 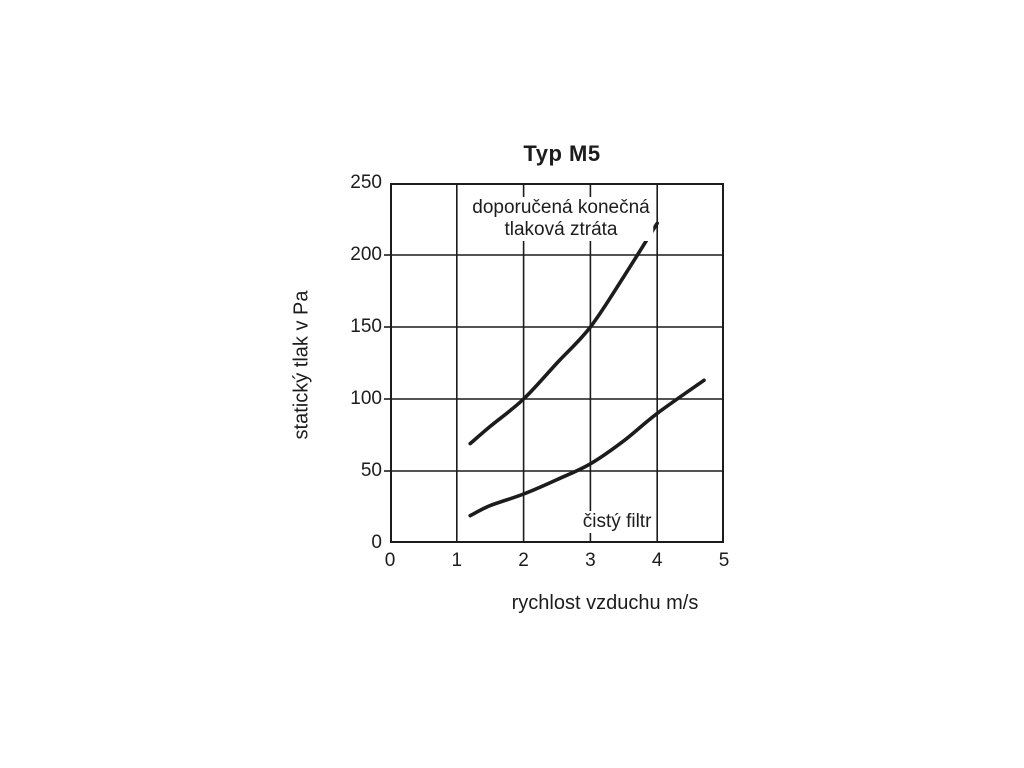 What do you see at coordinates (657, 560) in the screenshot?
I see `x-tick-label: 4` at bounding box center [657, 560].